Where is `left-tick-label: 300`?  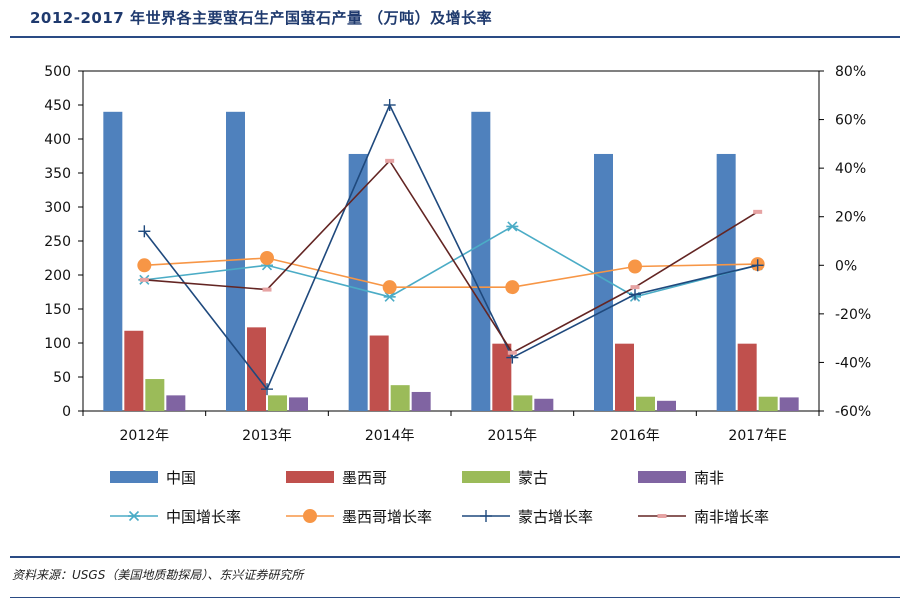
left-tick-label: 300 is located at coordinates (57, 208).